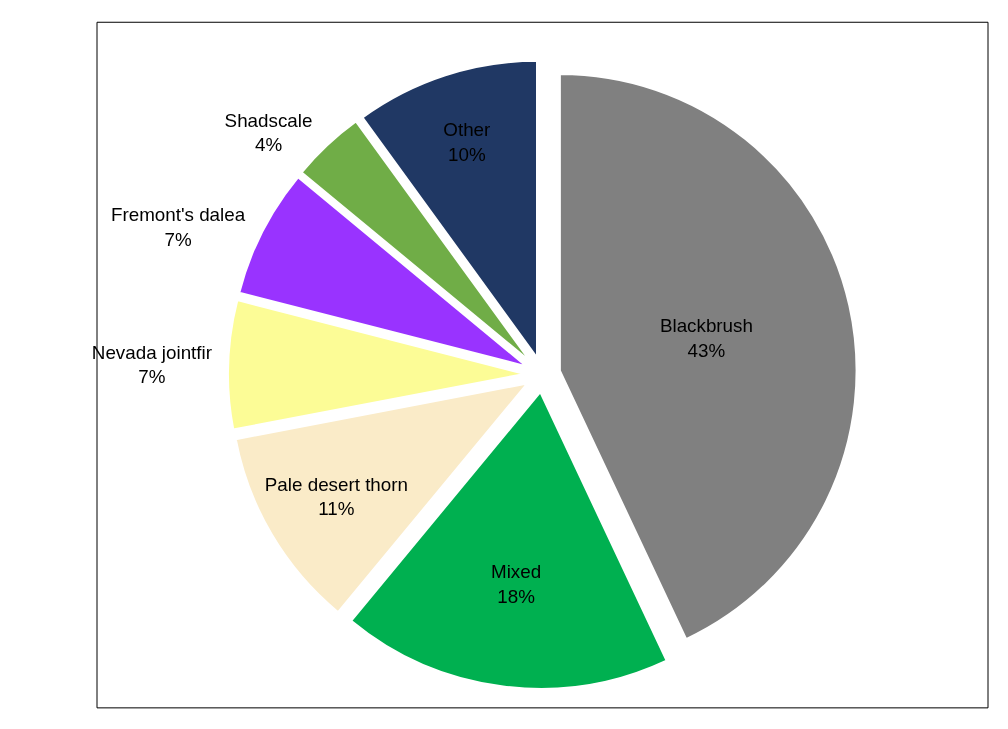 Image resolution: width=1008 pixels, height=729 pixels. What do you see at coordinates (516, 572) in the screenshot?
I see `slice-label: Mixed` at bounding box center [516, 572].